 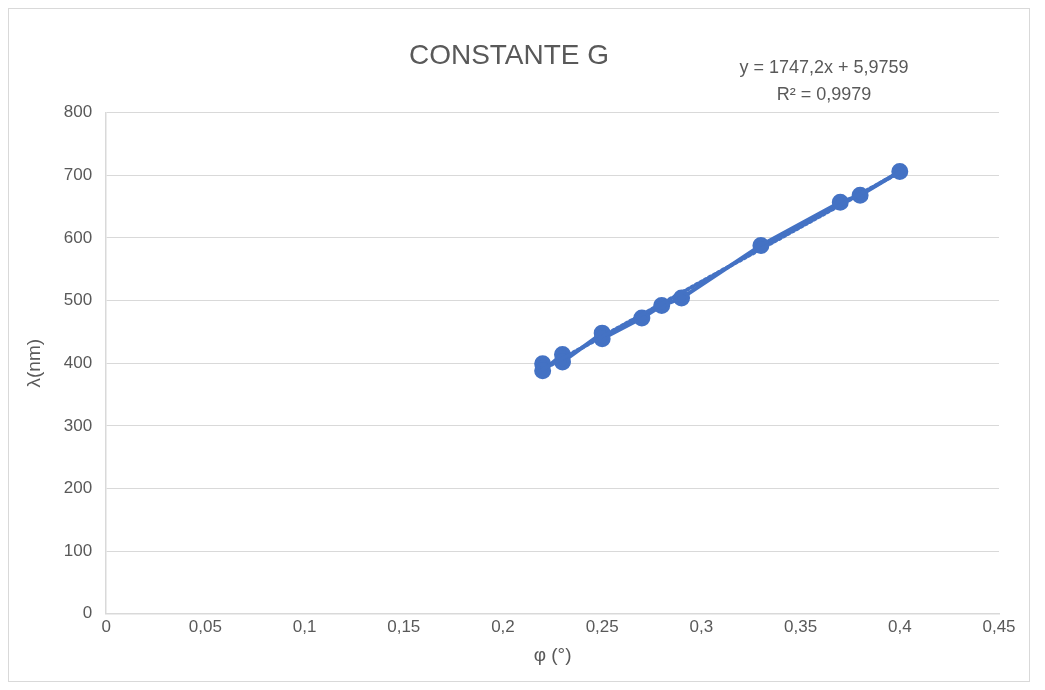 I want to click on y-tick-label: 600, so click(x=78, y=237).